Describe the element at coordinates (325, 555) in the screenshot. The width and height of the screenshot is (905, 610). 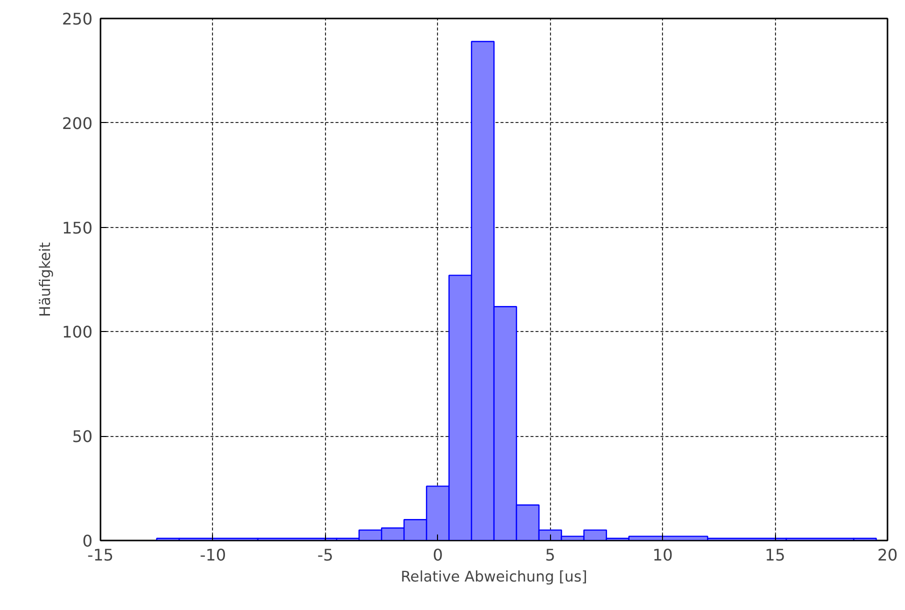
I see `x-tick-label: -5` at that location.